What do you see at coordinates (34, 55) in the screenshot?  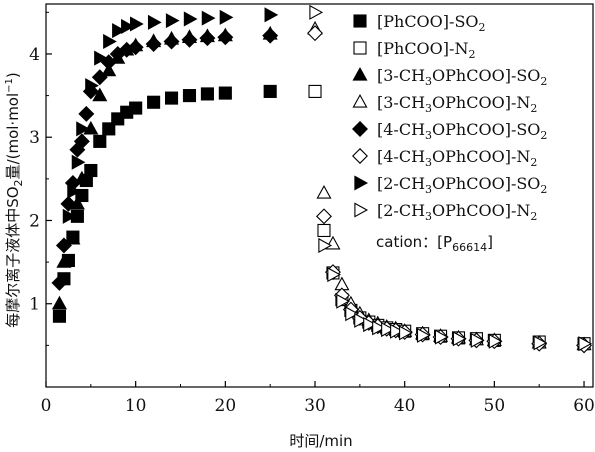 I see `y-tick-label: 4` at bounding box center [34, 55].